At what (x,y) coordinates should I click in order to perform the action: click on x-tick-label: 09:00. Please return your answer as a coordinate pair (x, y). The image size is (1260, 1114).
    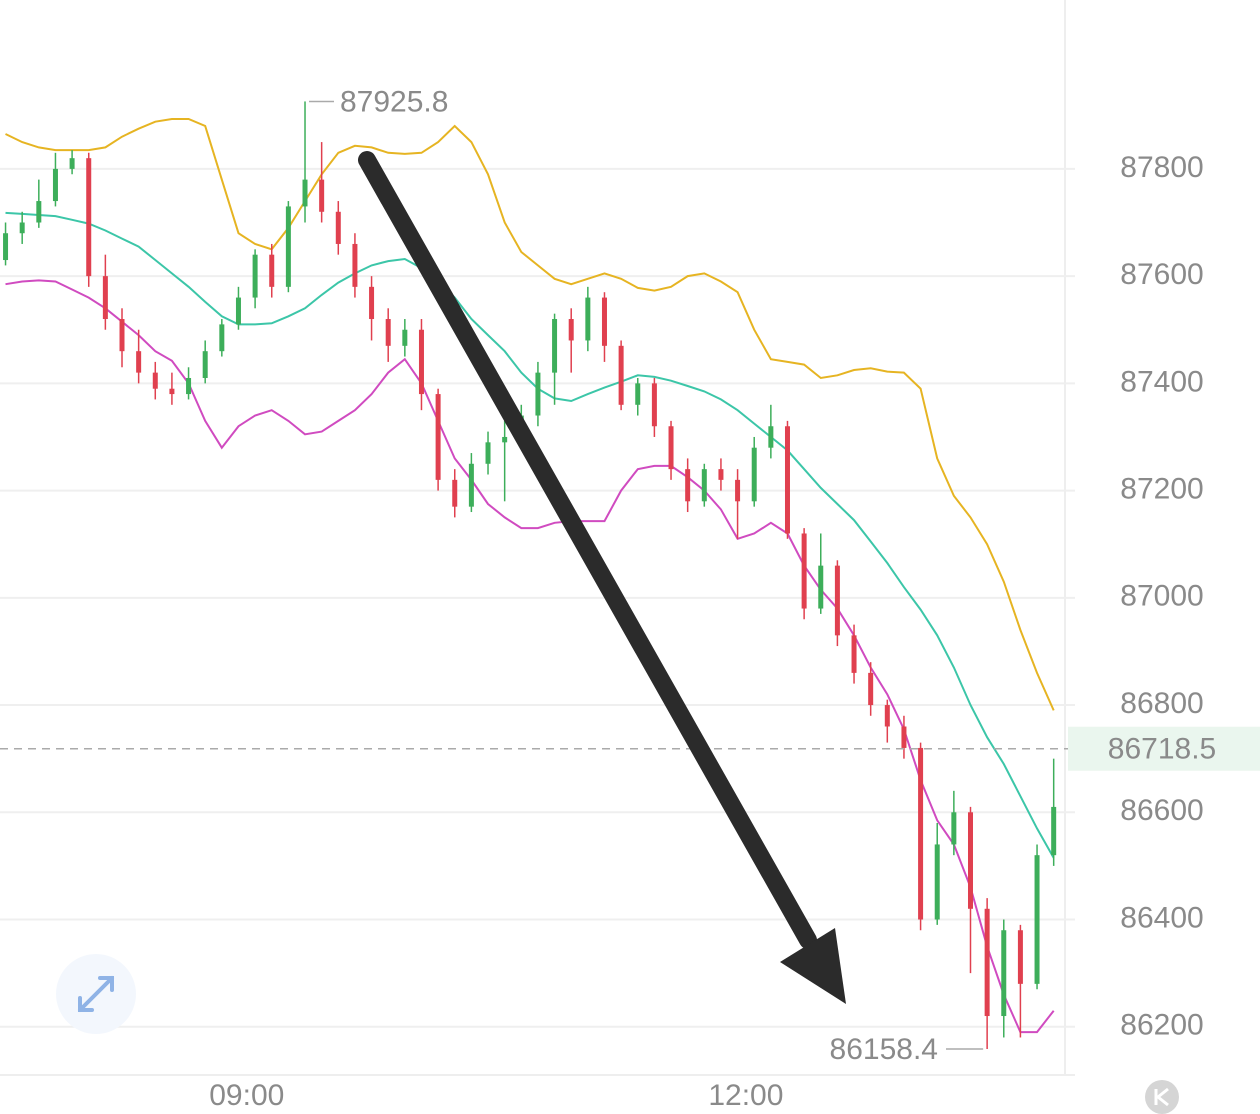
    Looking at the image, I should click on (246, 1095).